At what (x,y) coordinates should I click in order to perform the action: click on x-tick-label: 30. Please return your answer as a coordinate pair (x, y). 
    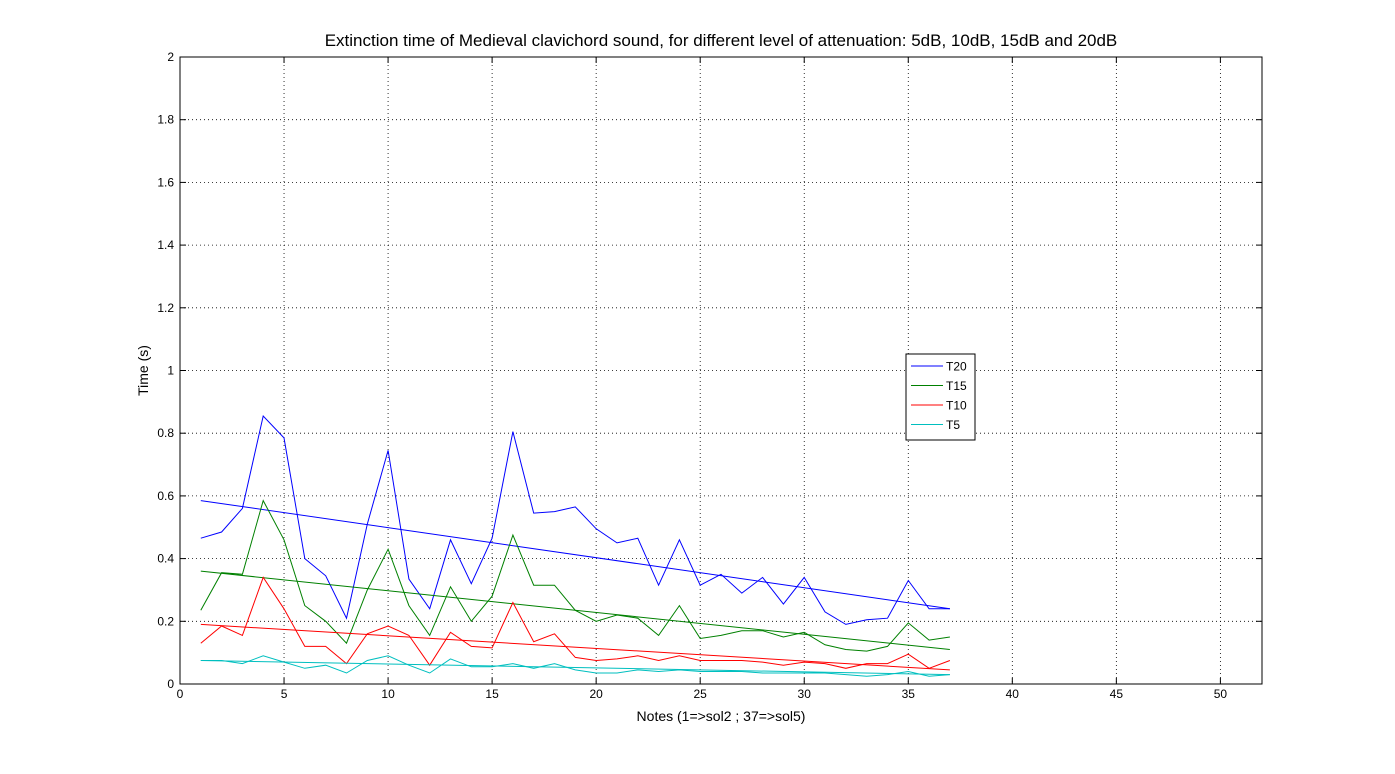
    Looking at the image, I should click on (805, 694).